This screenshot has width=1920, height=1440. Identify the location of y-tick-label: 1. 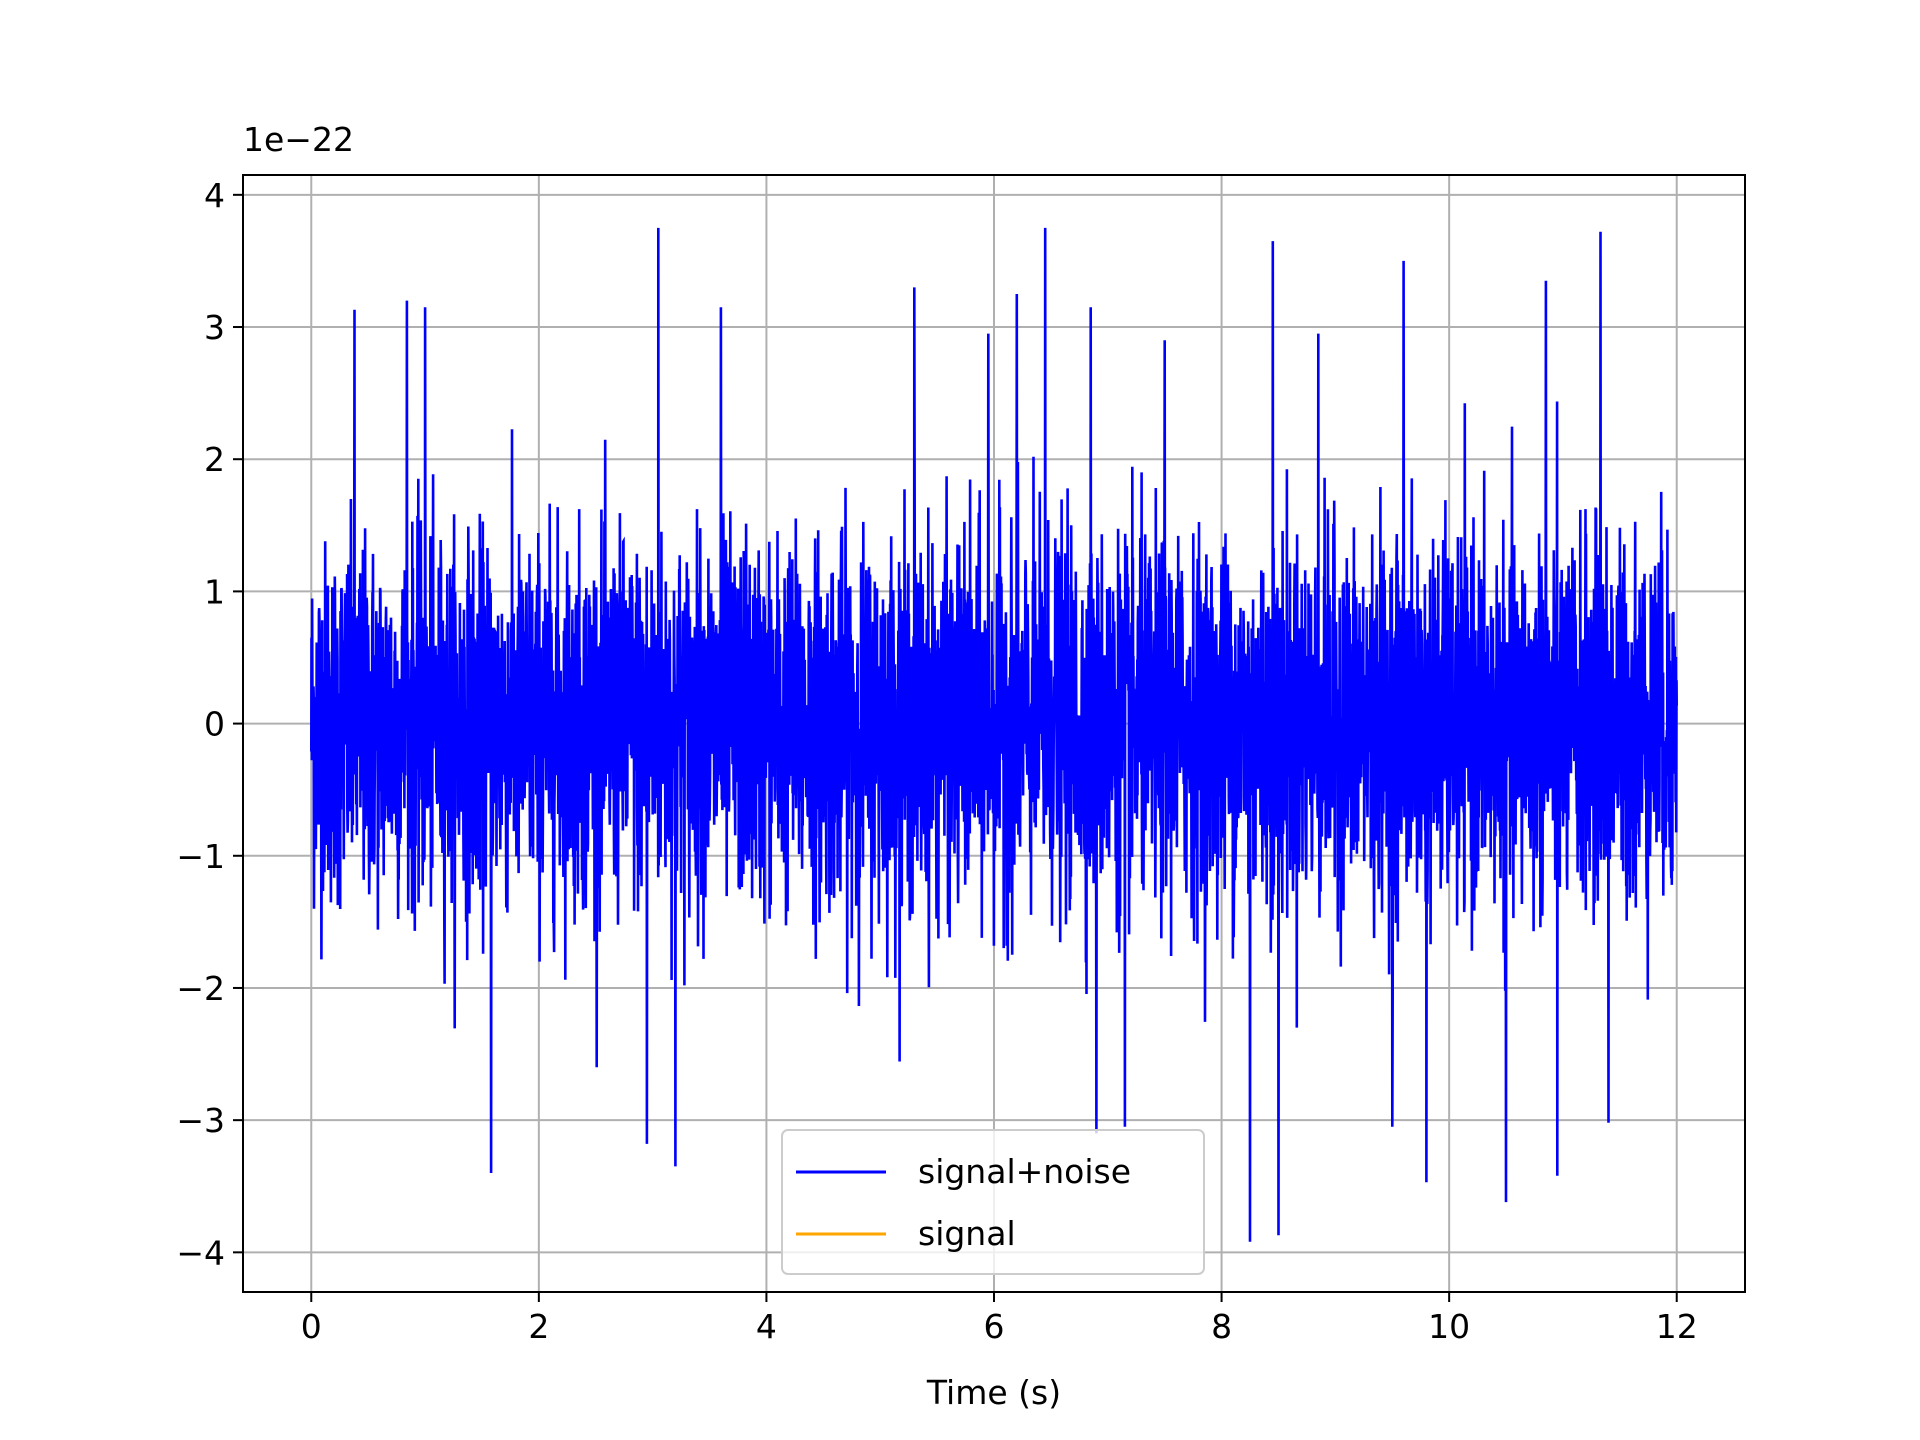
(214, 591).